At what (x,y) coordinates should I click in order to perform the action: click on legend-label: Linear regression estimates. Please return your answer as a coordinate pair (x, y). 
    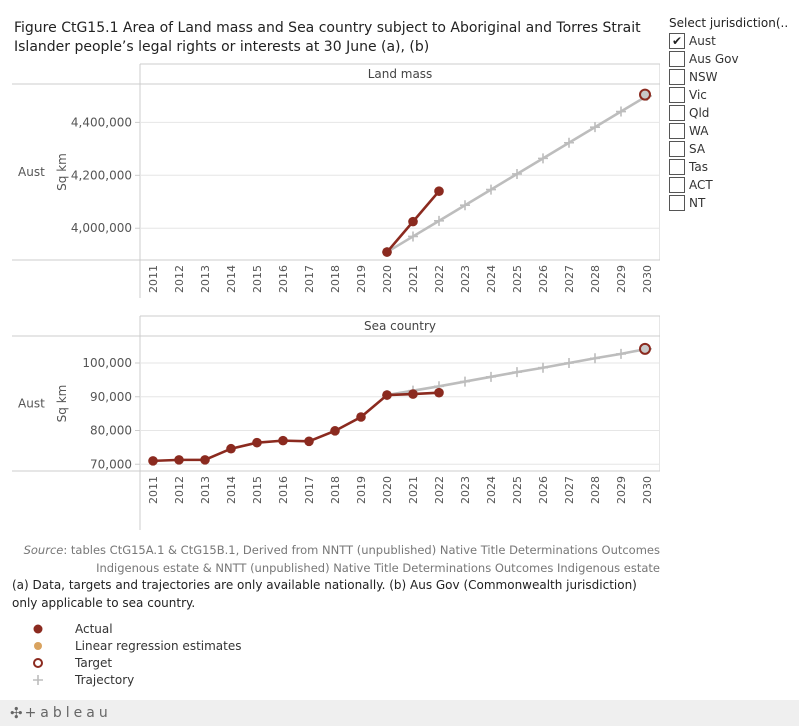
    Looking at the image, I should click on (158, 645).